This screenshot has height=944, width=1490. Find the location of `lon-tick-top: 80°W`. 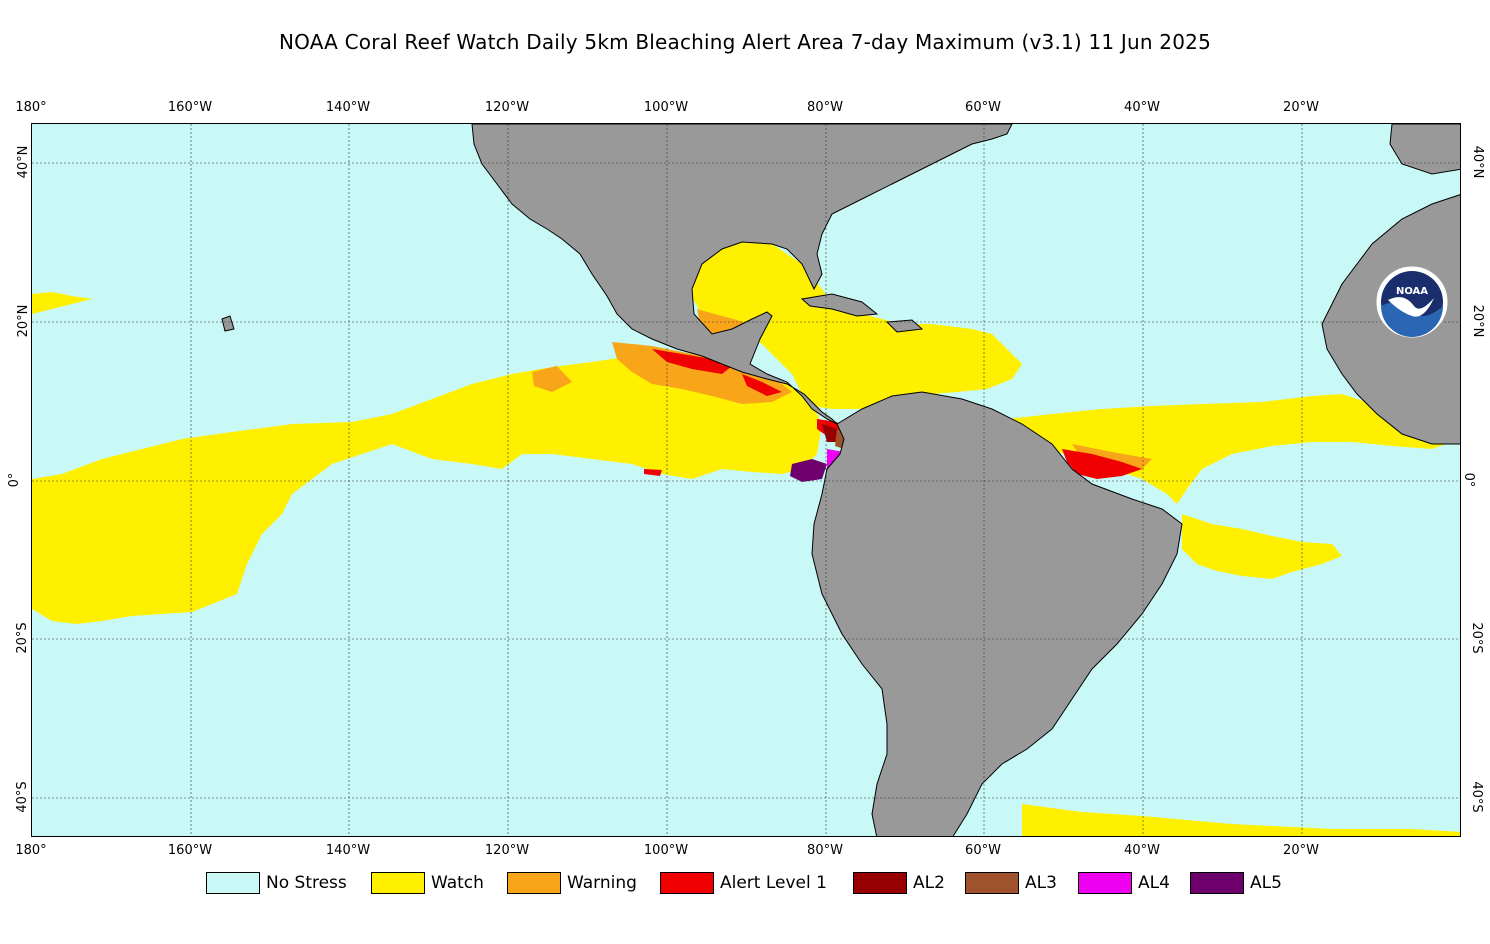

lon-tick-top: 80°W is located at coordinates (825, 107).